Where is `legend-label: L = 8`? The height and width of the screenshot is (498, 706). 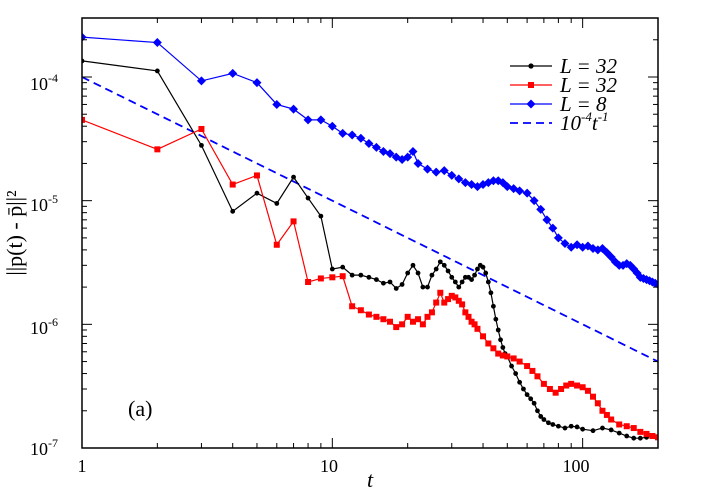
legend-label: L = 8 is located at coordinates (583, 104).